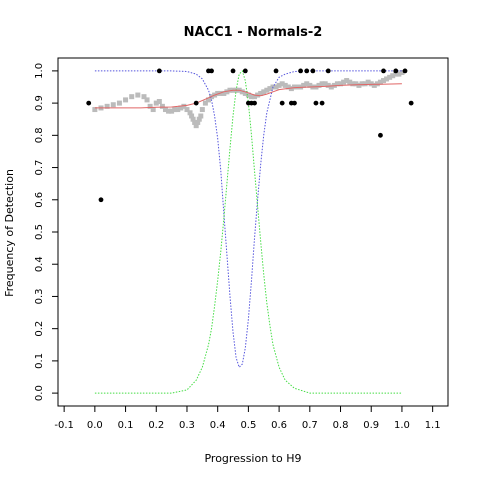  I want to click on y-tick-label: 0.5, so click(39, 232).